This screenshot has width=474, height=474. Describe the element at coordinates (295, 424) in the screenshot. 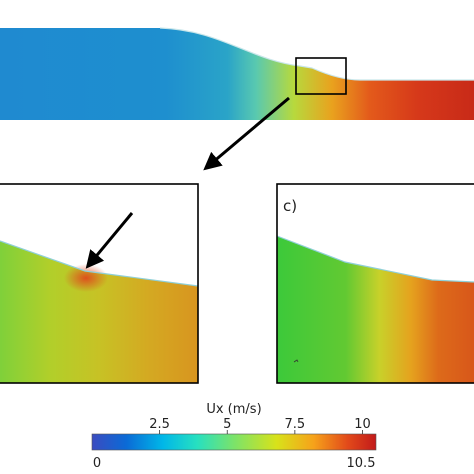

I see `colorbar-tick-label: 7.5` at that location.